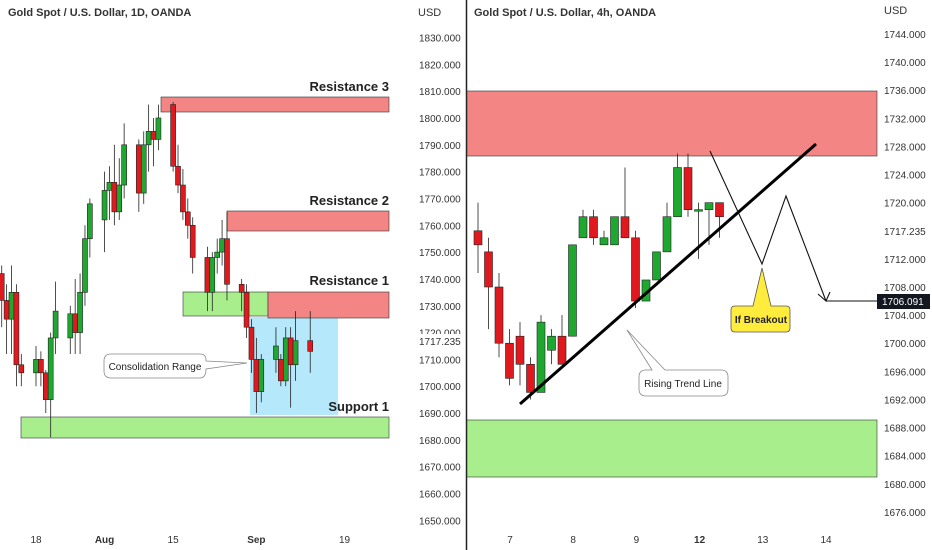 Image resolution: width=932 pixels, height=550 pixels. What do you see at coordinates (350, 200) in the screenshot?
I see `resistance-2-label: Resistance 2` at bounding box center [350, 200].